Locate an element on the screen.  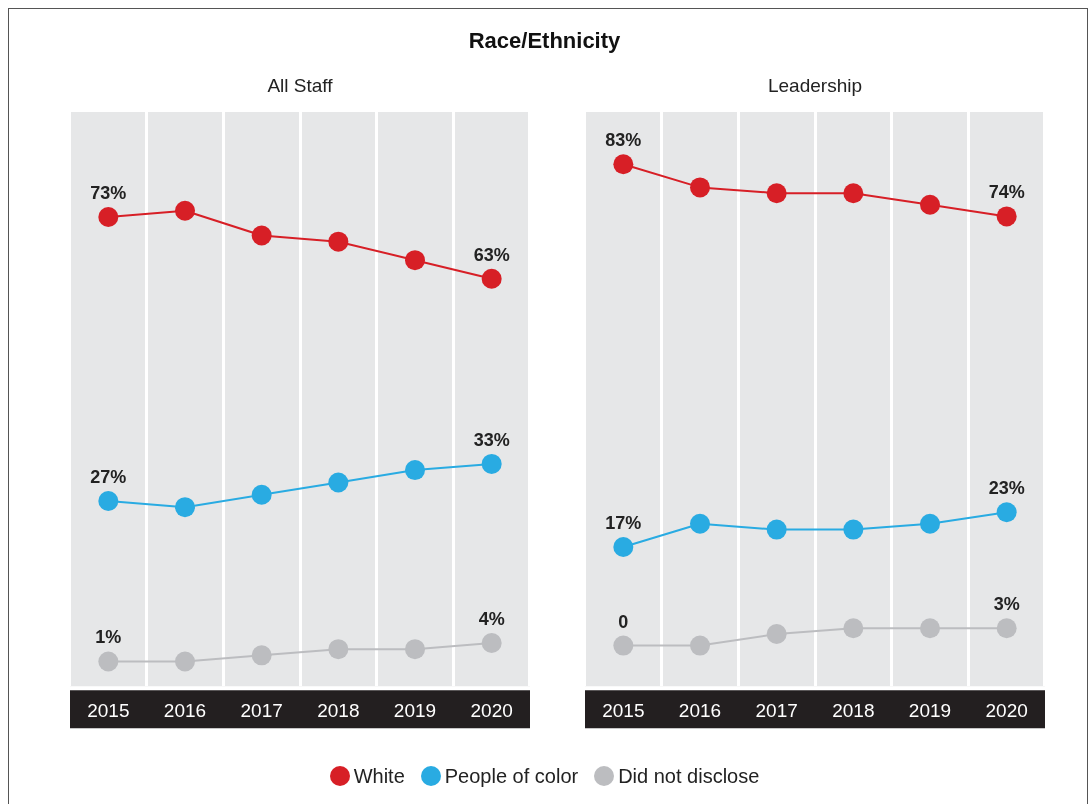
data-label: 27% is located at coordinates (108, 476).